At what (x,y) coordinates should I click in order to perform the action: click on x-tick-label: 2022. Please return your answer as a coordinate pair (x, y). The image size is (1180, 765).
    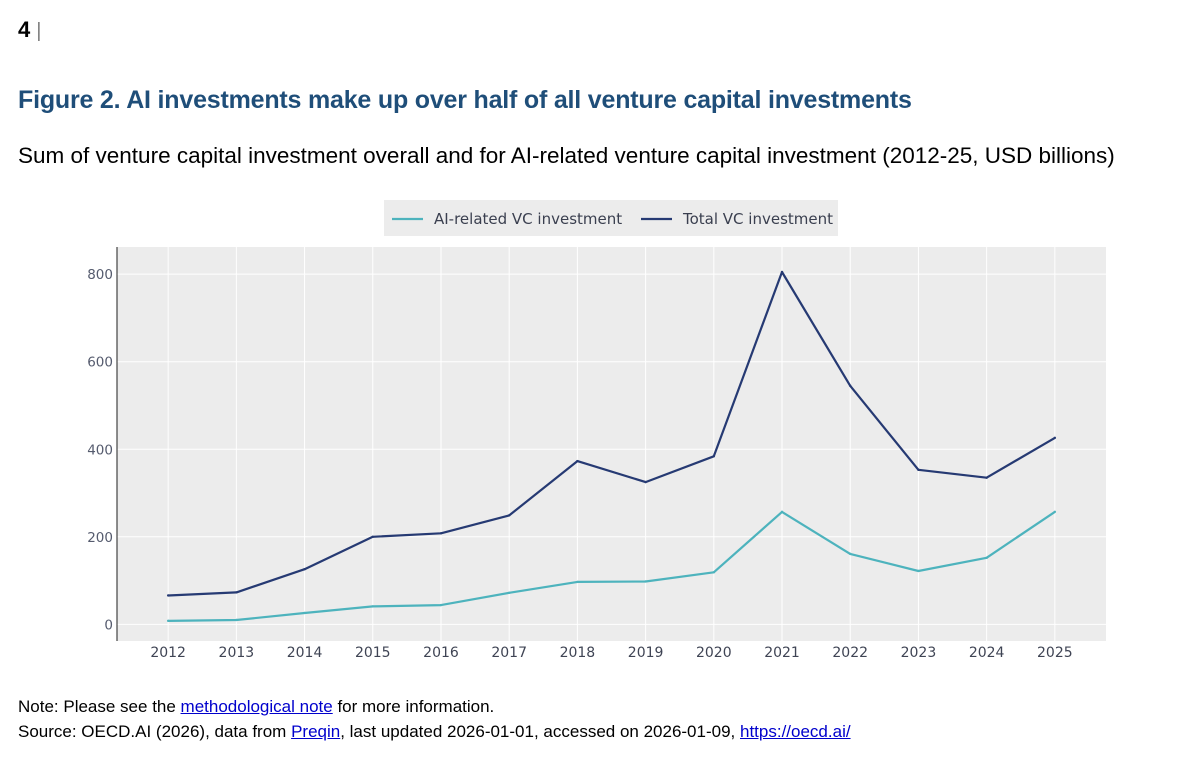
    Looking at the image, I should click on (850, 653).